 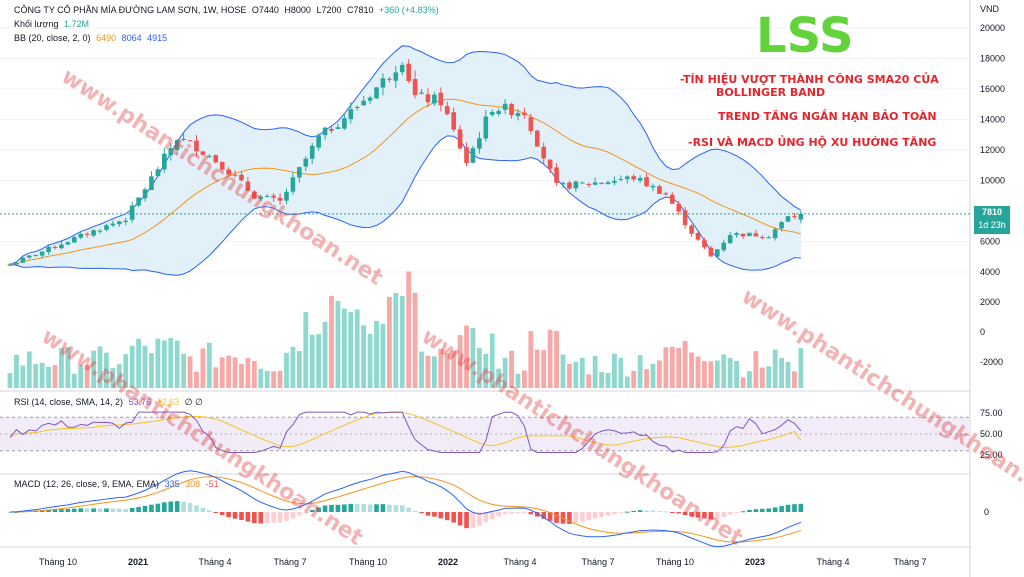 I want to click on volume-value: 1.72M, so click(x=76, y=24).